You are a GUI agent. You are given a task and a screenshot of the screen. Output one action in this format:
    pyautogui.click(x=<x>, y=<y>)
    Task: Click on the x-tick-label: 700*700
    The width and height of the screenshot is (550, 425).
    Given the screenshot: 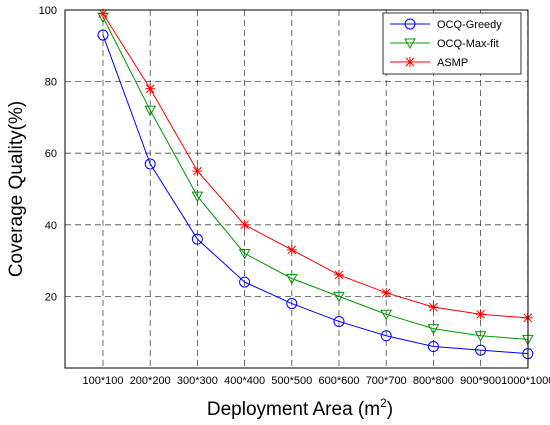 What is the action you would take?
    pyautogui.click(x=386, y=381)
    